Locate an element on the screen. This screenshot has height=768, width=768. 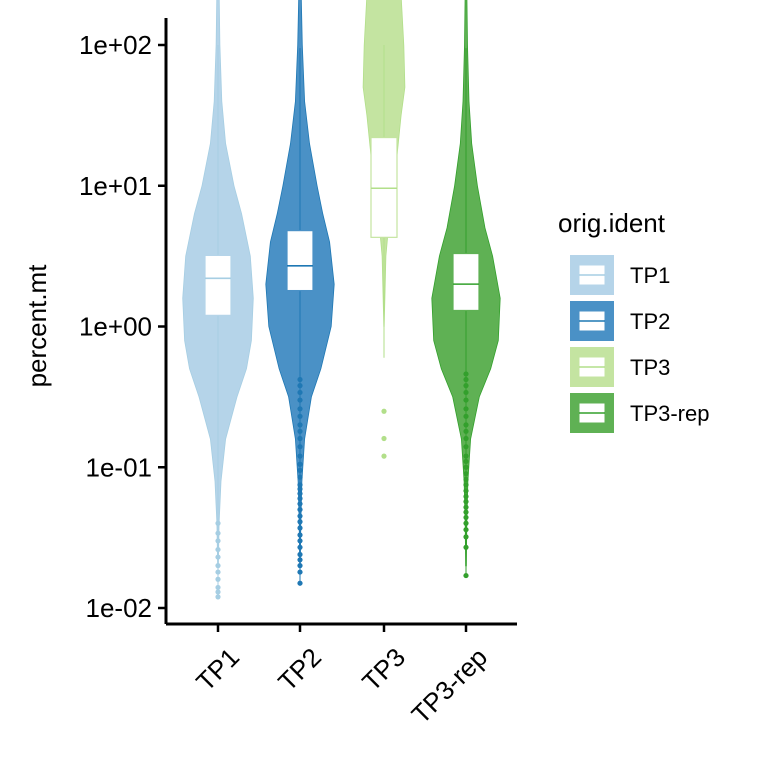
legend-label: TP3-rep is located at coordinates (669, 413).